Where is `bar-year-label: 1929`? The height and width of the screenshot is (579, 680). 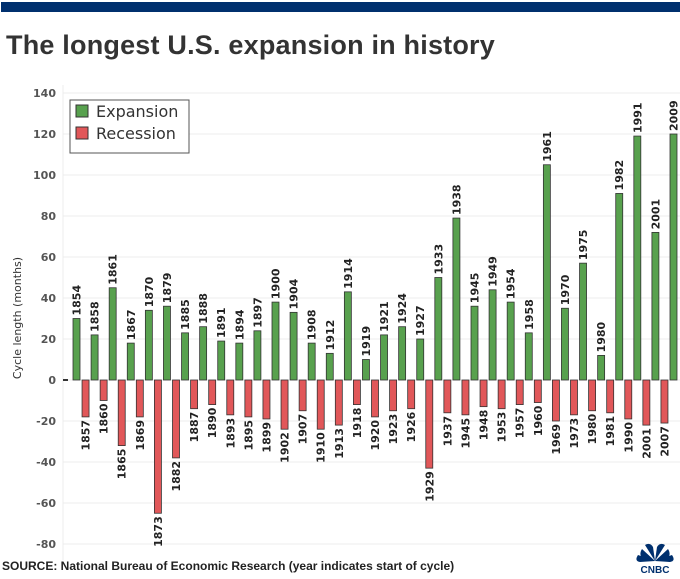
bar-year-label: 1929 is located at coordinates (429, 486).